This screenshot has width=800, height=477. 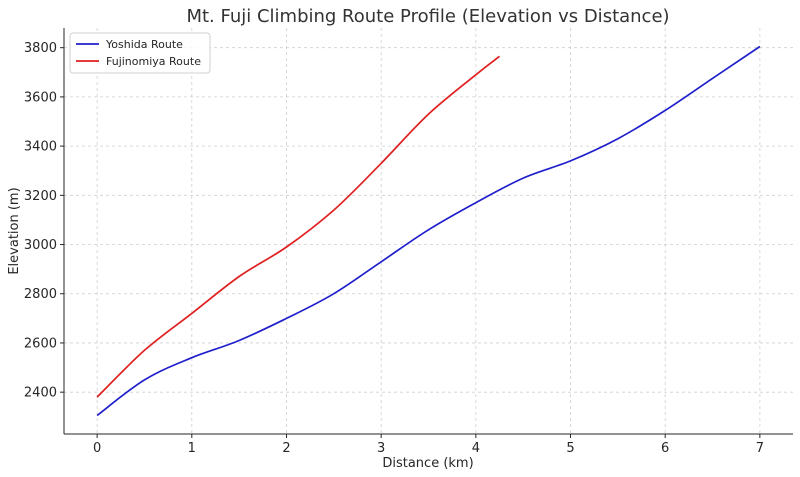 What do you see at coordinates (153, 61) in the screenshot?
I see `legend-label: Fujinomiya Route` at bounding box center [153, 61].